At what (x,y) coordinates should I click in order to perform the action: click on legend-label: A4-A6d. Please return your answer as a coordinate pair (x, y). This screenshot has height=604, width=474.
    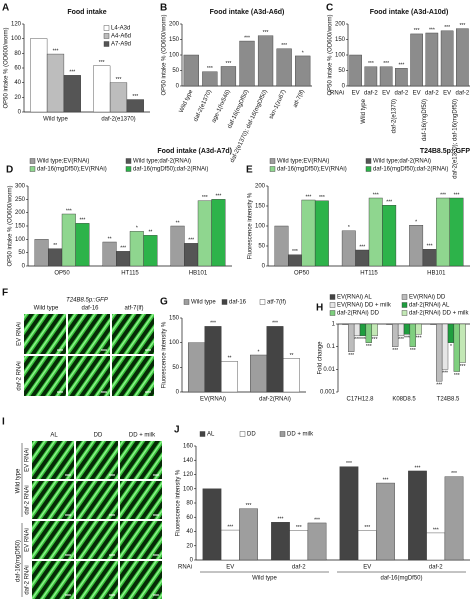
    Looking at the image, I should click on (121, 37).